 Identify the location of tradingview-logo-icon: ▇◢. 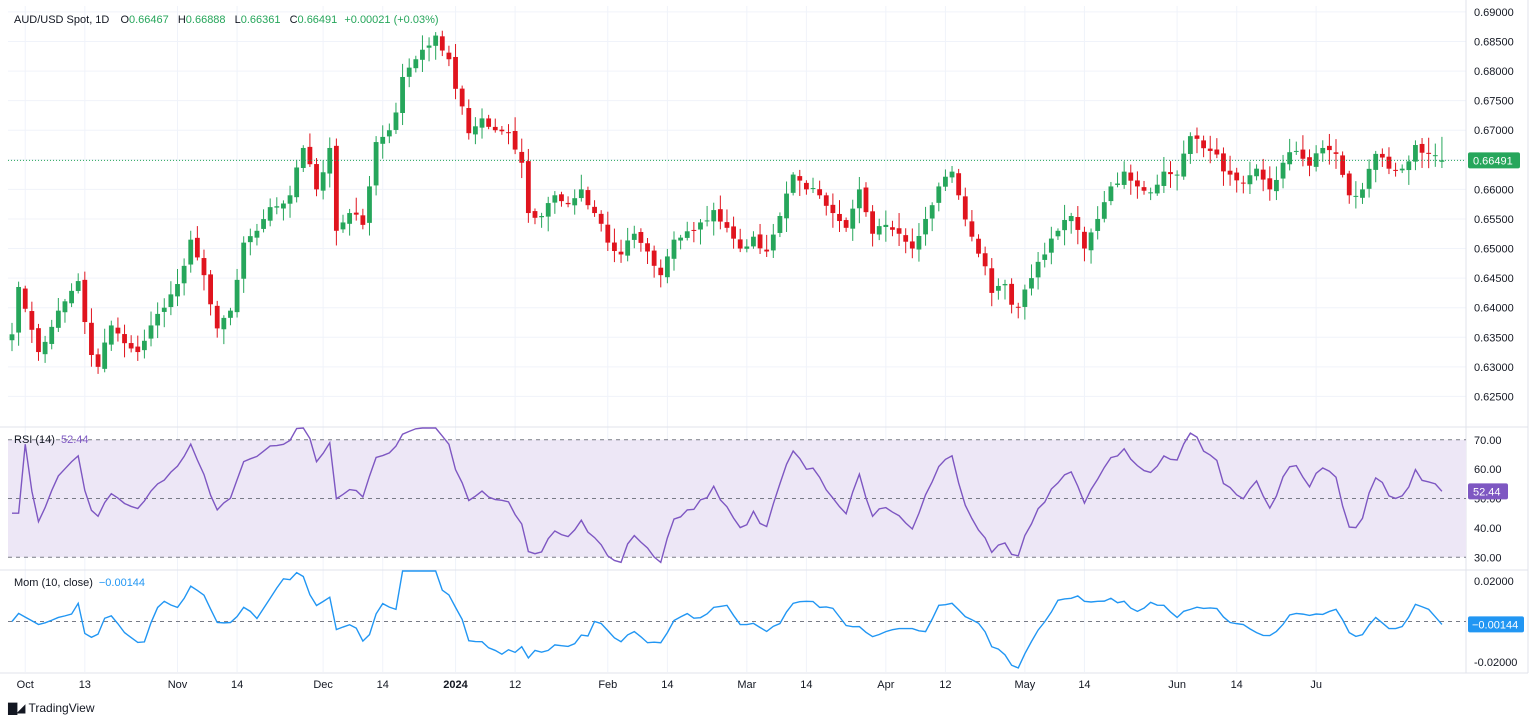
(16, 708).